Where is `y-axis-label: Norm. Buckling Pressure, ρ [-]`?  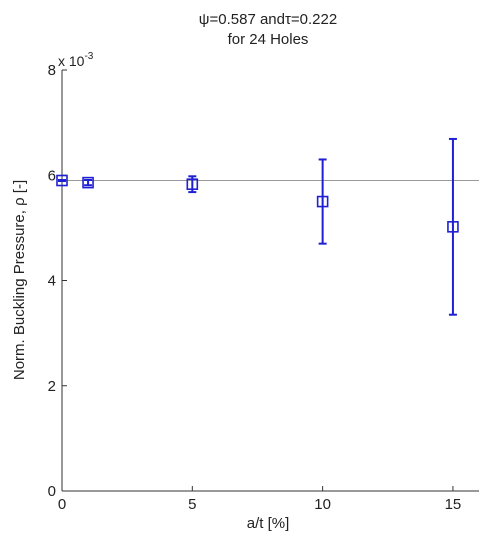
y-axis-label: Norm. Buckling Pressure, ρ [-] is located at coordinates (19, 280).